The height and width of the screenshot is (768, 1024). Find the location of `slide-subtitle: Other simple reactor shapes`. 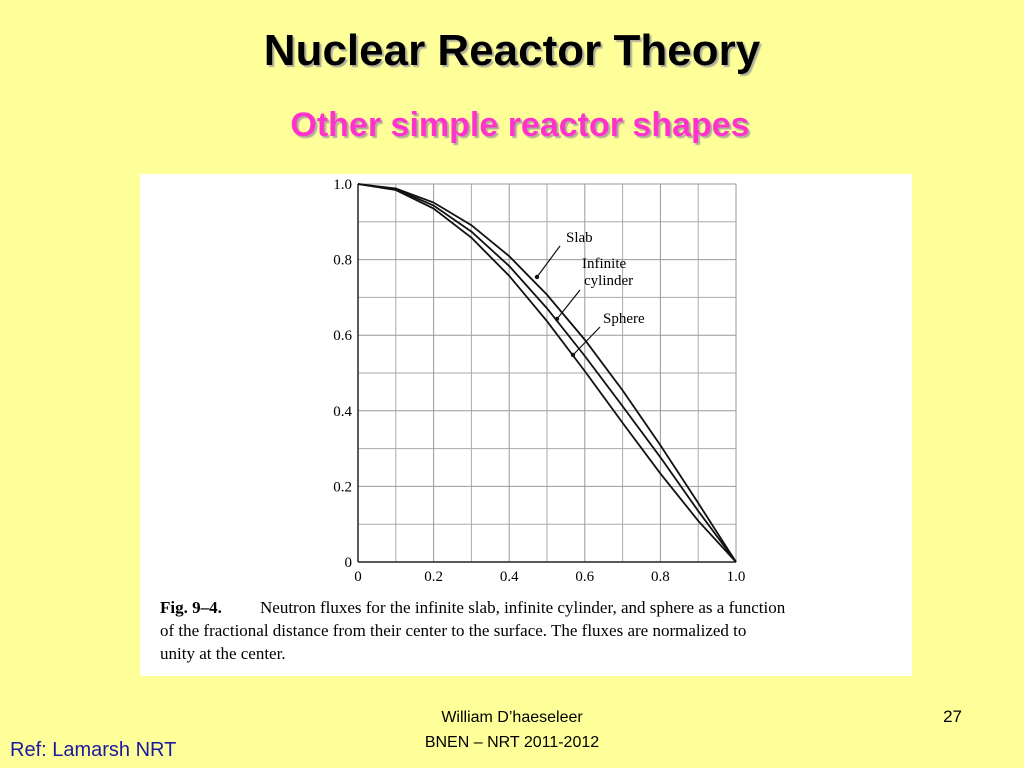

slide-subtitle: Other simple reactor shapes is located at coordinates (519, 125).